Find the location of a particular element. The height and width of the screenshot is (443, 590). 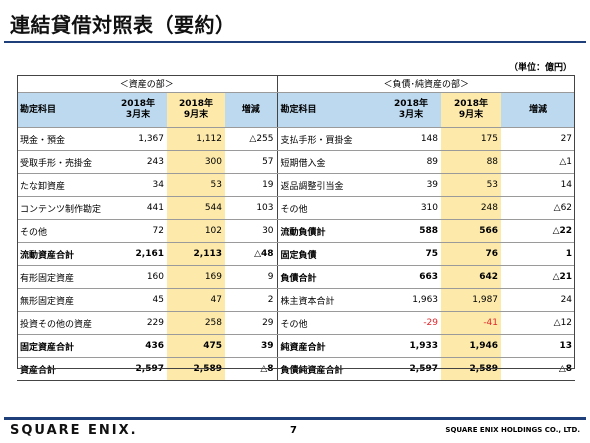

liability-value-2018-03-cell: 1,963 is located at coordinates (411, 300).